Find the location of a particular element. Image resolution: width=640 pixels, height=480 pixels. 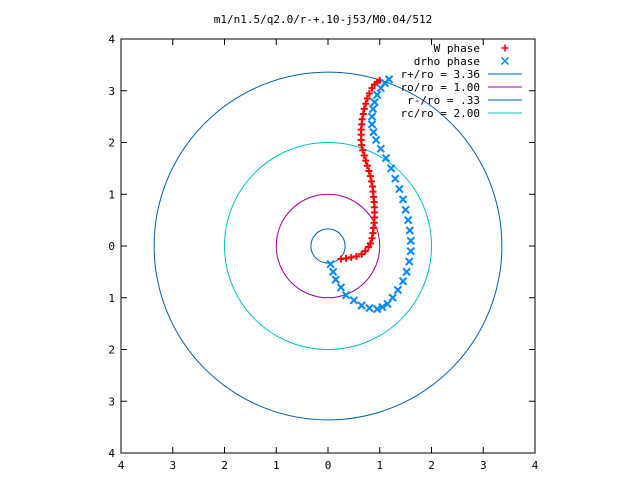

reference-circle is located at coordinates (328, 246).